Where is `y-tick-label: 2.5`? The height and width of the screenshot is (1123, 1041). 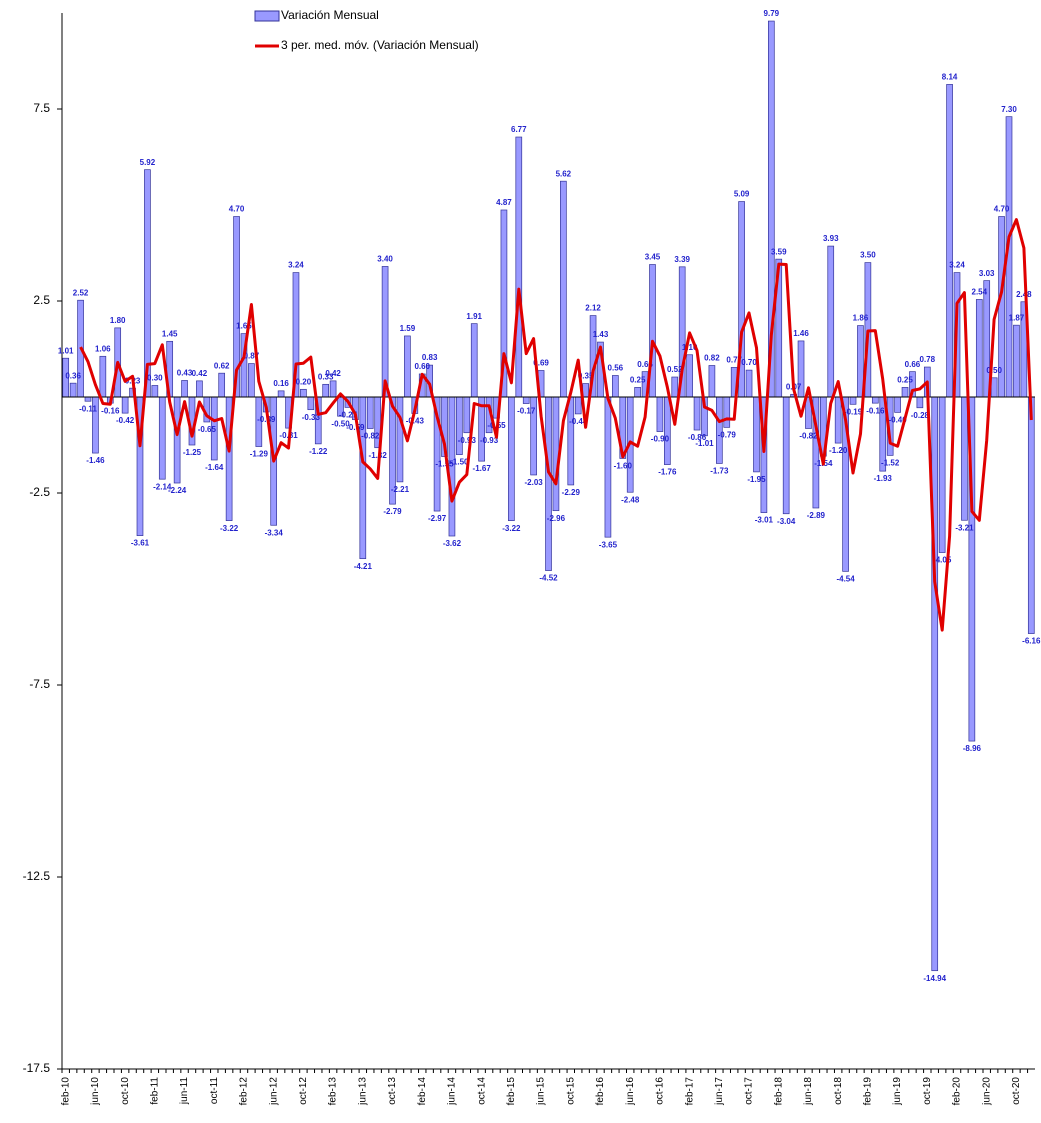 y-tick-label: 2.5 is located at coordinates (41, 300).